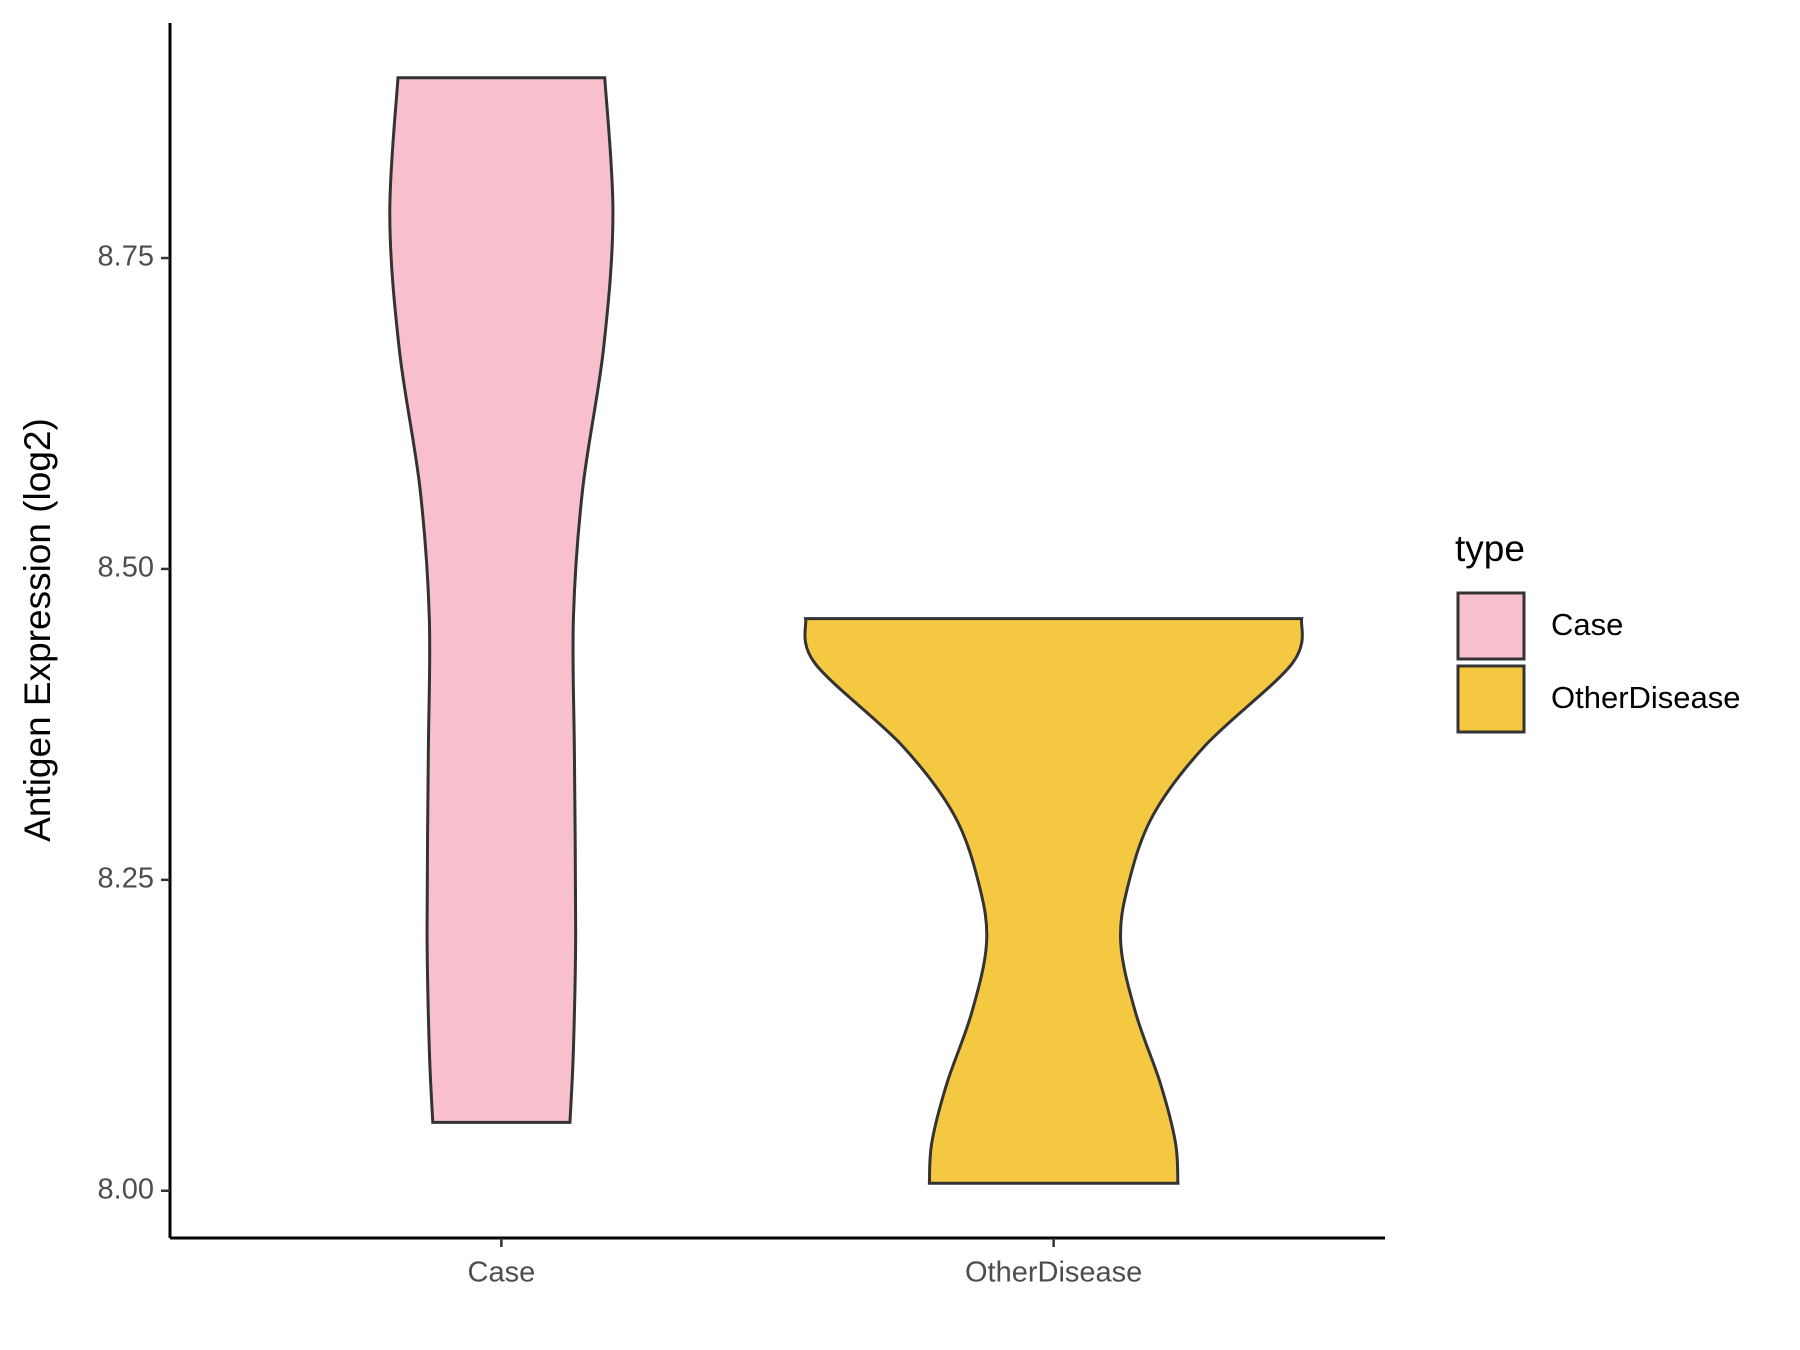 The height and width of the screenshot is (1350, 1800). What do you see at coordinates (126, 568) in the screenshot?
I see `y-tick-label: 8.50` at bounding box center [126, 568].